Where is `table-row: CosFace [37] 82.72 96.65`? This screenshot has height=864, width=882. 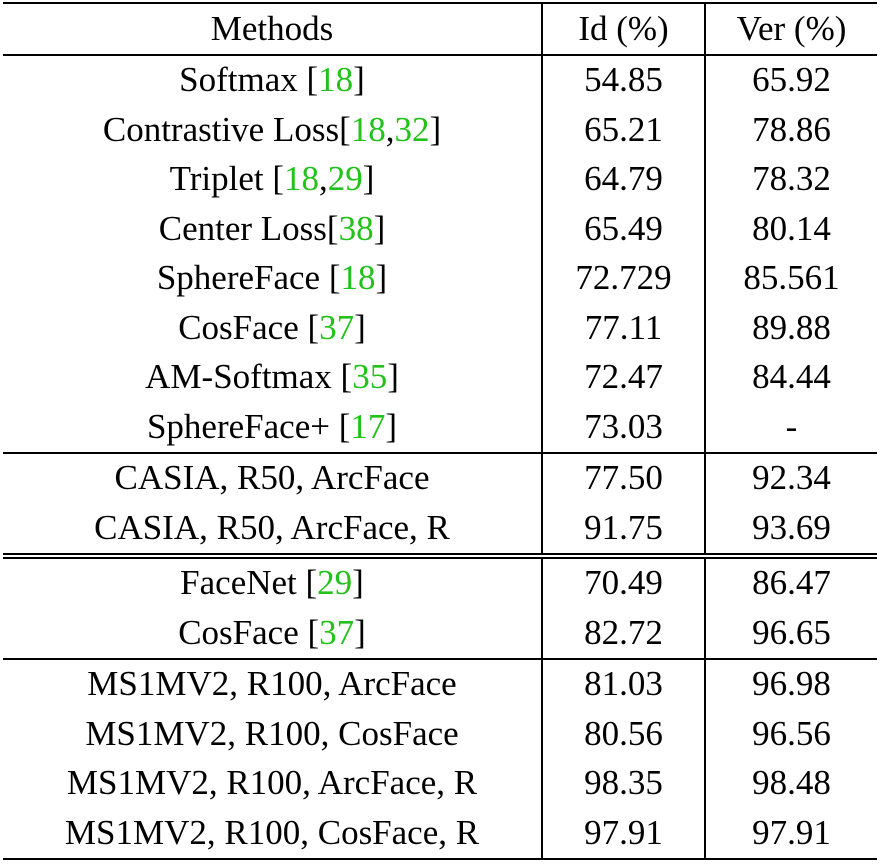 table-row: CosFace [37] 82.72 96.65 is located at coordinates (440, 633).